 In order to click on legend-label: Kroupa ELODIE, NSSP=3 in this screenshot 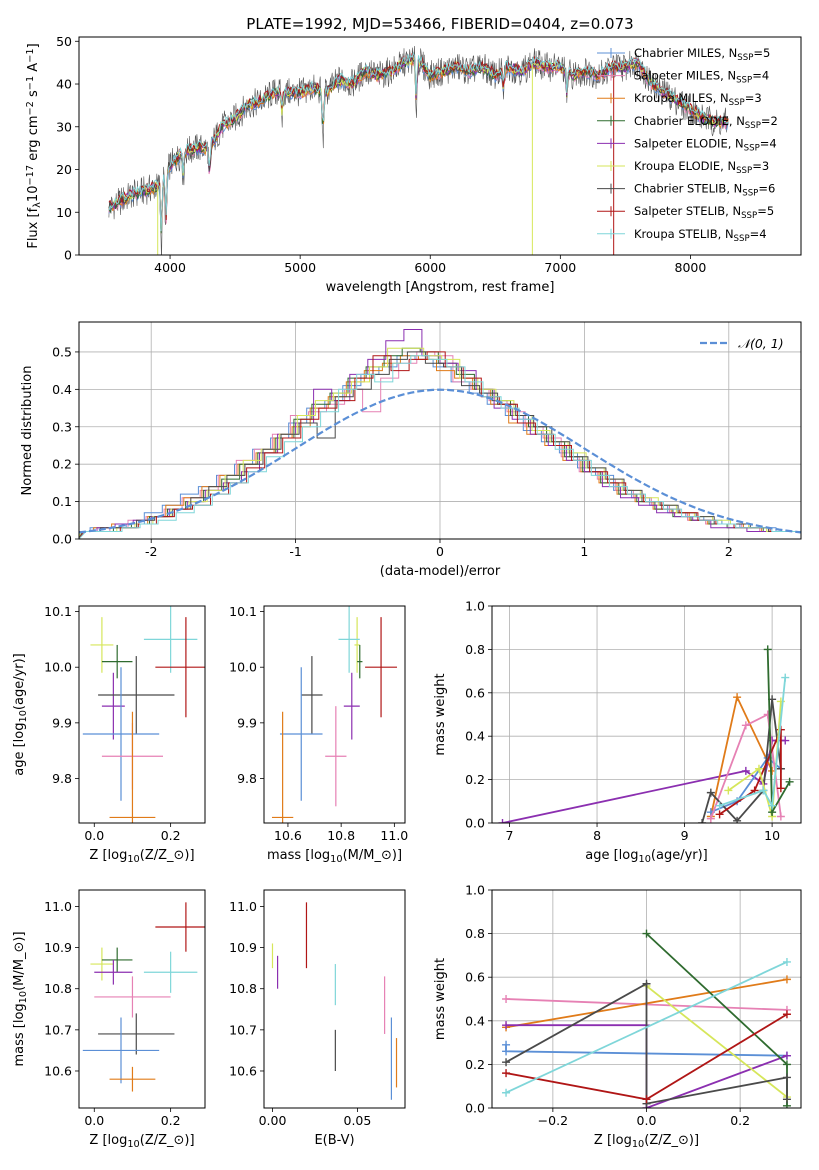, I will do `click(701, 167)`.